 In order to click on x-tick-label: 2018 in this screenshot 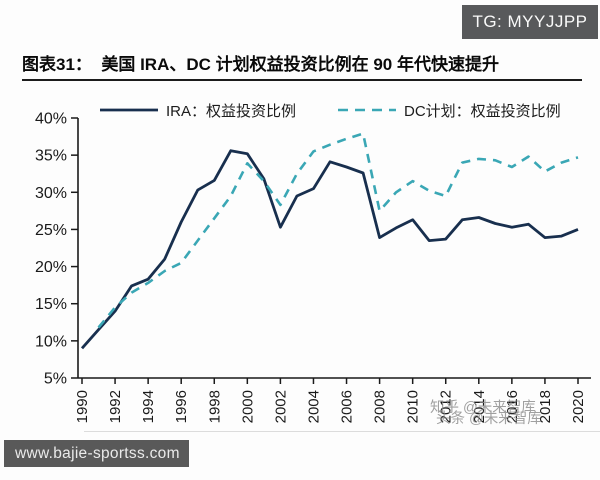, I will do `click(545, 406)`.